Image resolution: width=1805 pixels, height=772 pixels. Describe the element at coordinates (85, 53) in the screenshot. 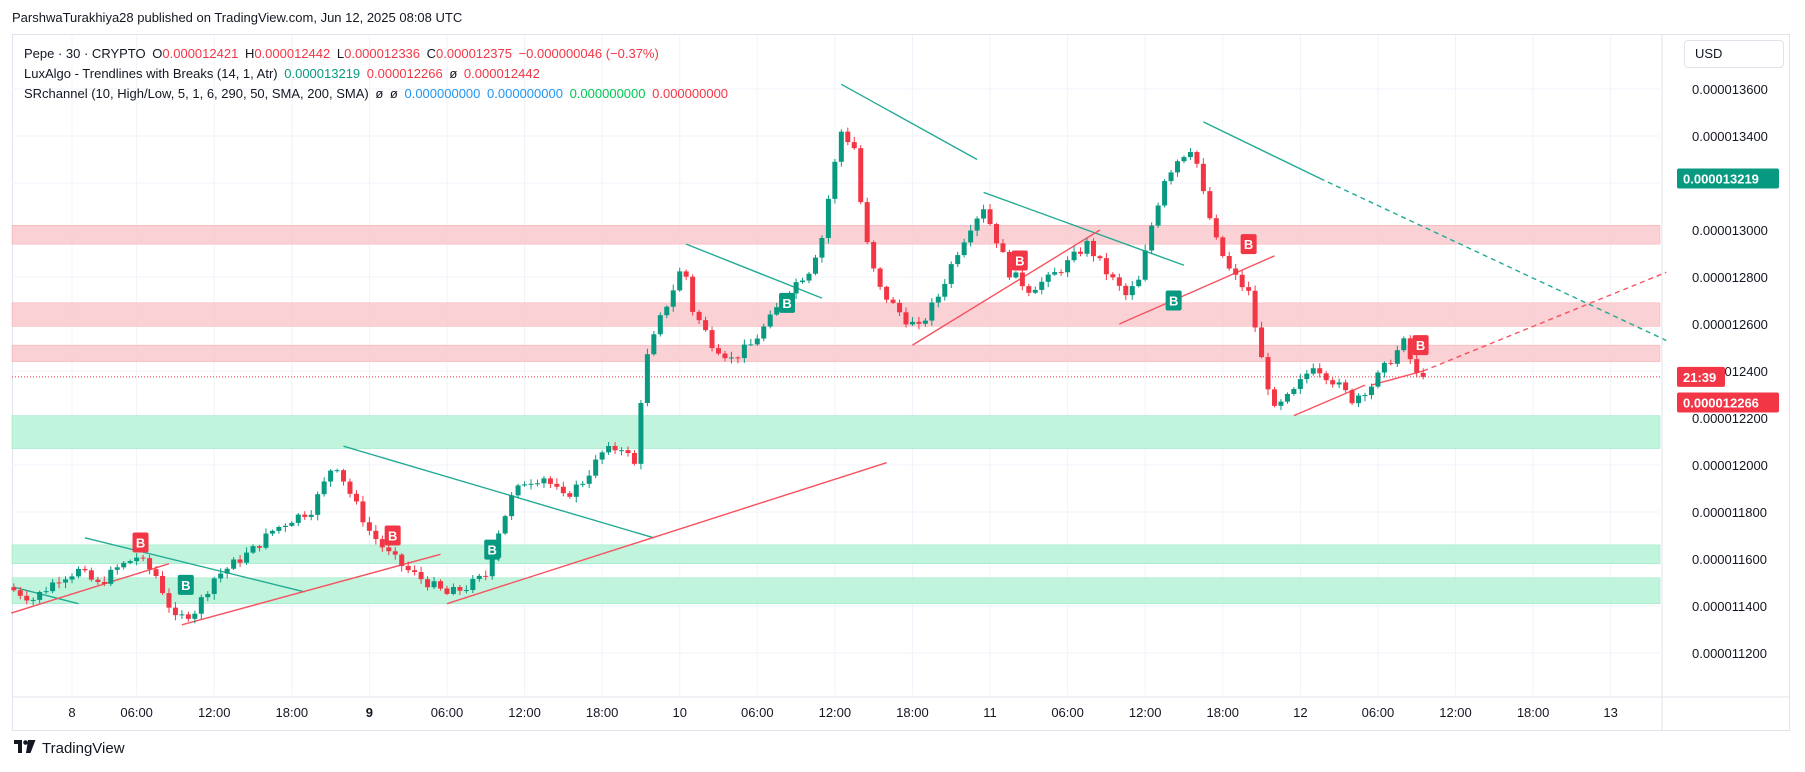

I see `symbol-label: Pepe · 30 · CRYPTO` at that location.